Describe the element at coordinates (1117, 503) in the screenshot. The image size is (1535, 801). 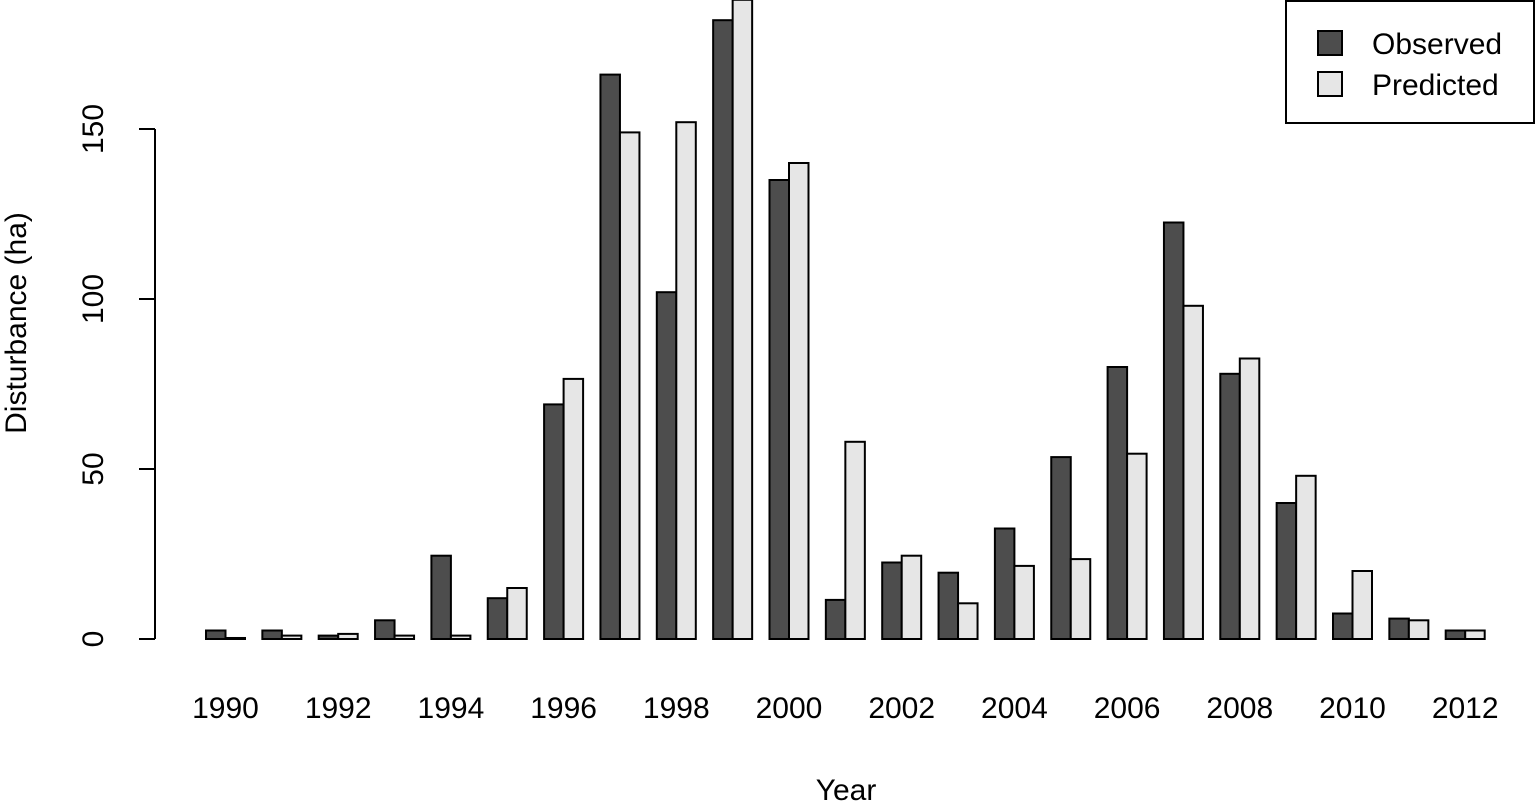
I see `bar-observed-2006` at that location.